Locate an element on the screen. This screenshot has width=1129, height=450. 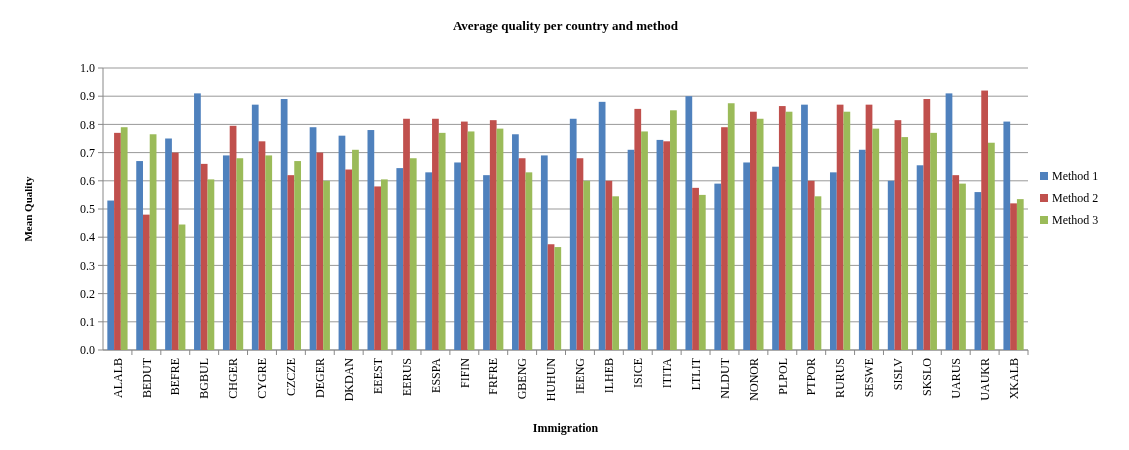
x-tick-label: CYGRE is located at coordinates (262, 378).